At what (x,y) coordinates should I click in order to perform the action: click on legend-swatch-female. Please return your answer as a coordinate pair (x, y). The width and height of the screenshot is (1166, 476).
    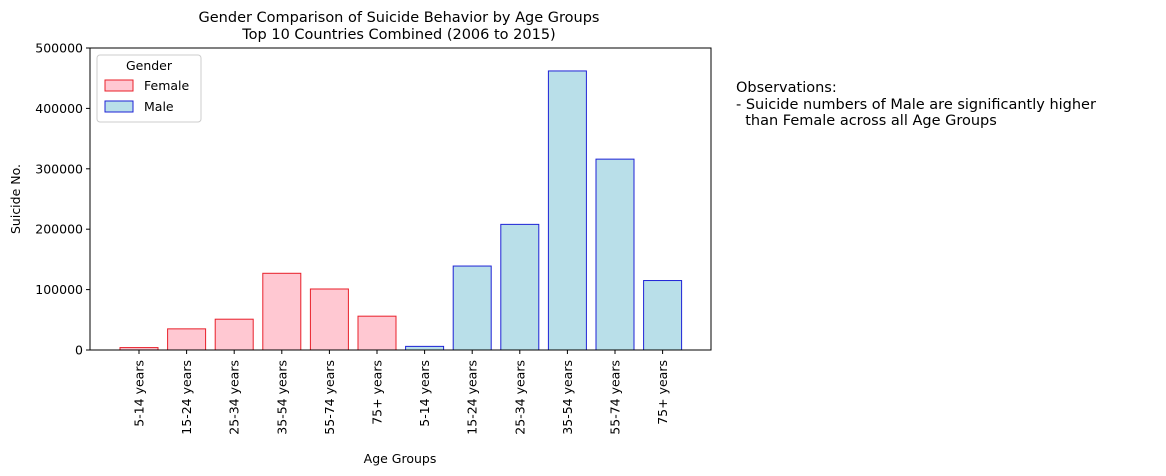
    Looking at the image, I should click on (119, 85).